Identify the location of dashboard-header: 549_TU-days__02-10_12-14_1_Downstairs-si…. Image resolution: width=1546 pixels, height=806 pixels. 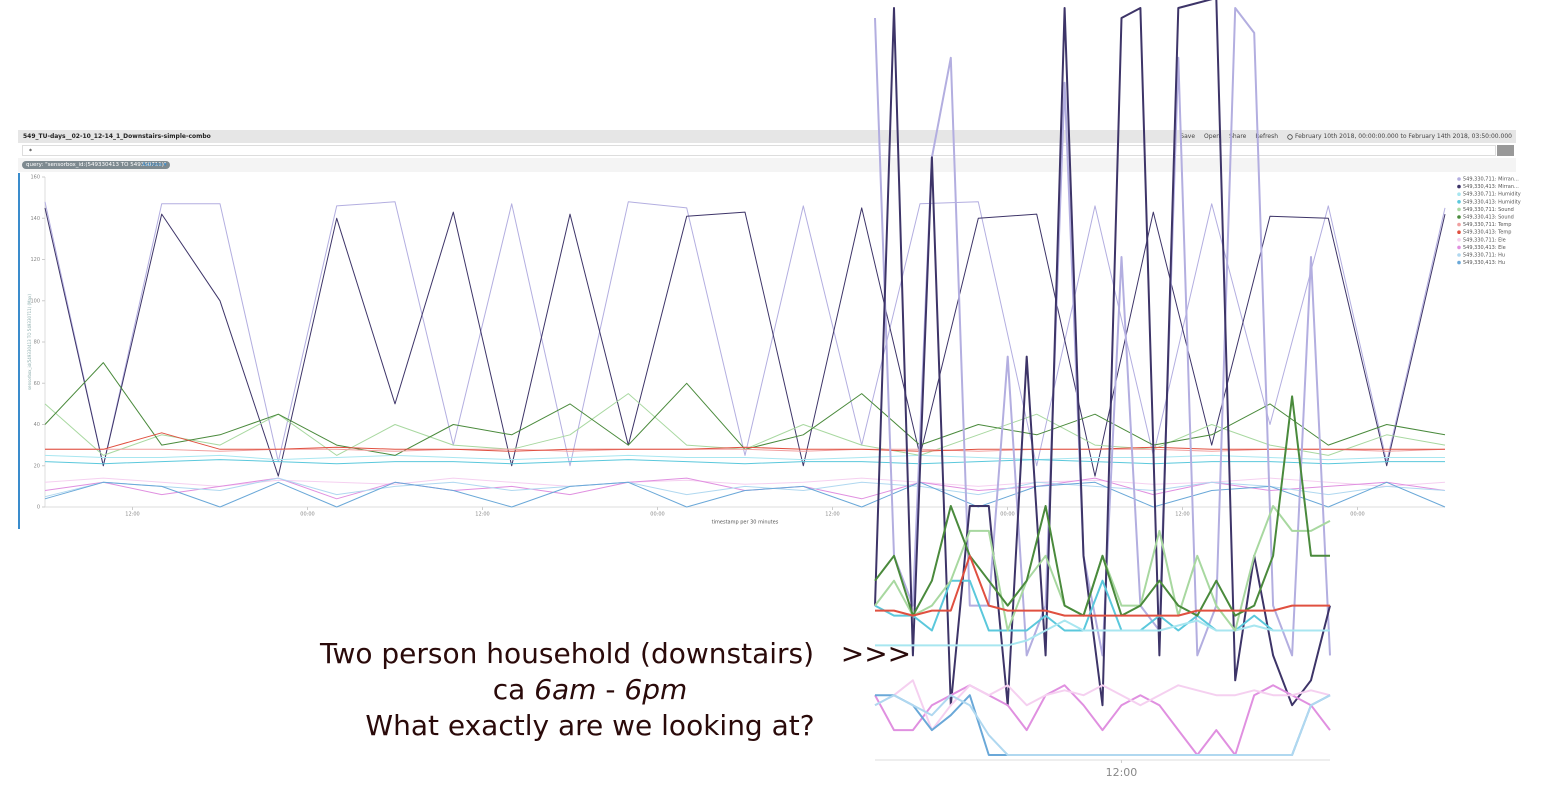
(767, 136).